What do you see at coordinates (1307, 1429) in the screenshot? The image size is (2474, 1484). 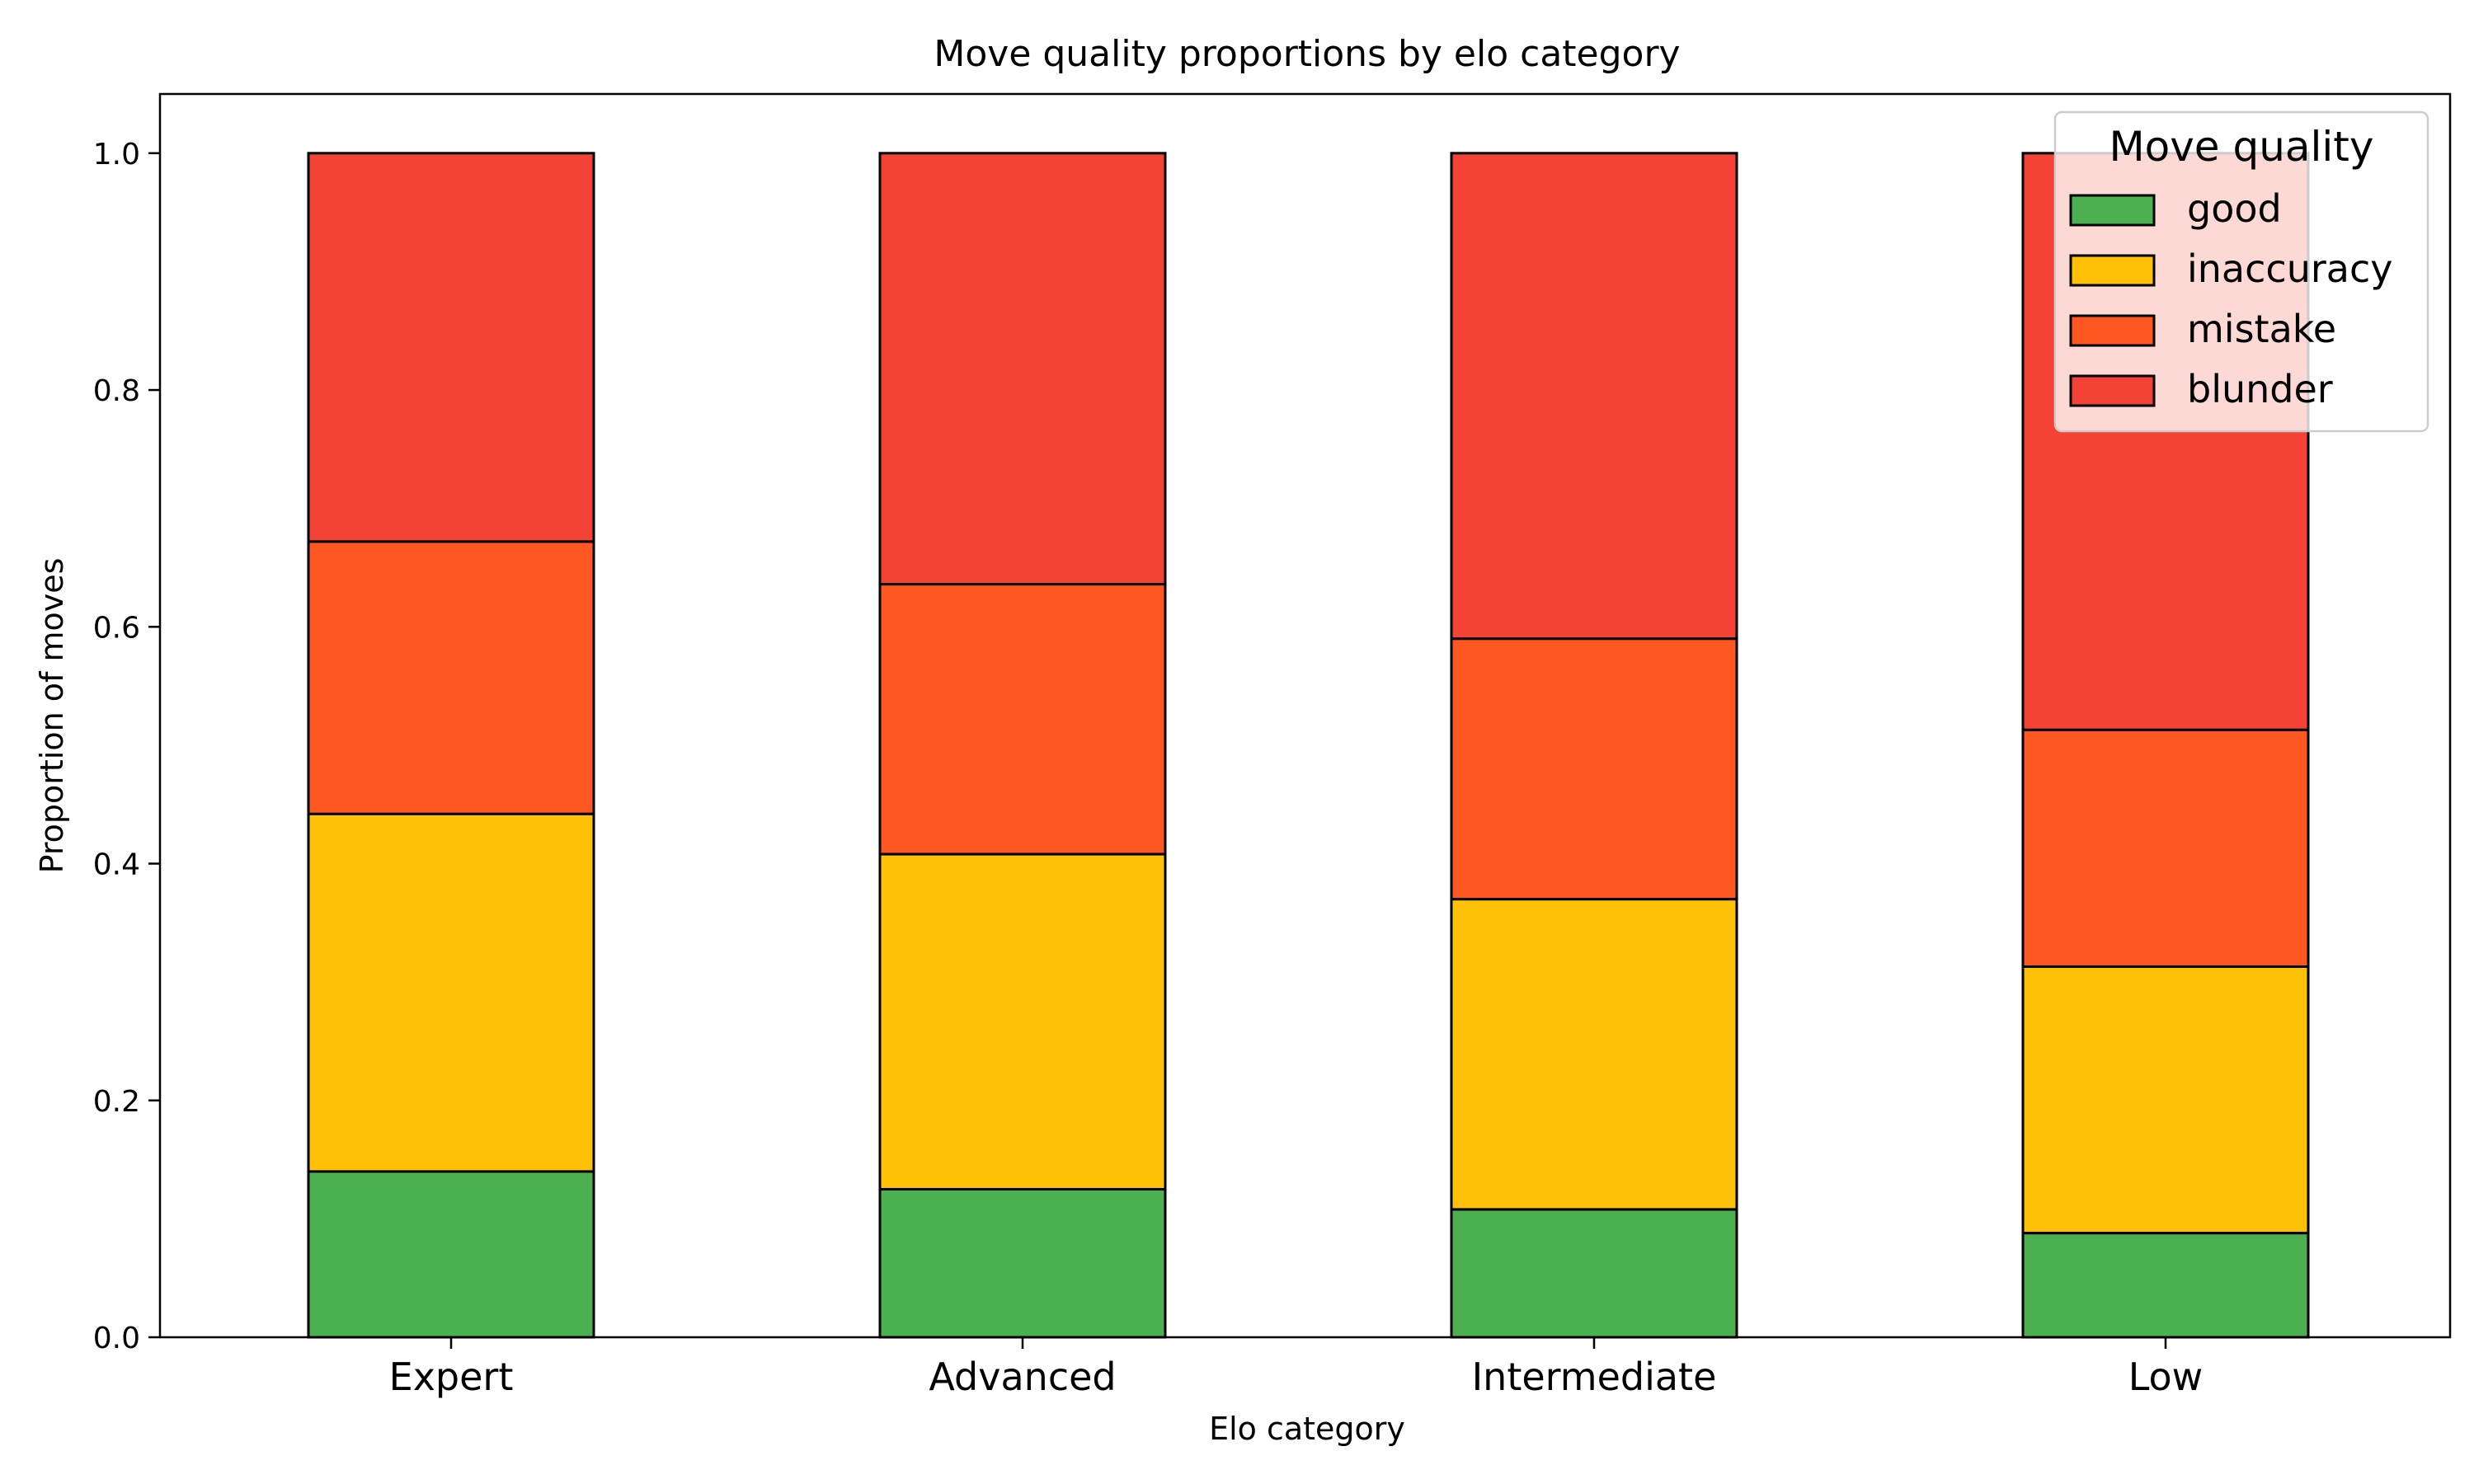 I see `x-axis-label: Elo category` at bounding box center [1307, 1429].